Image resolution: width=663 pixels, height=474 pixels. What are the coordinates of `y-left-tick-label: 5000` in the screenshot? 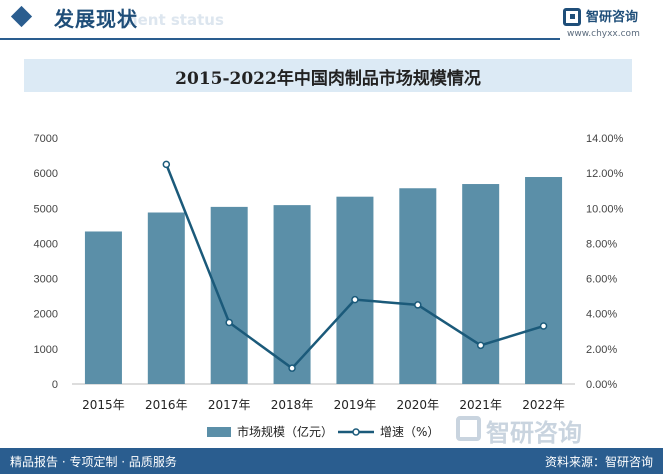 It's located at (46, 209).